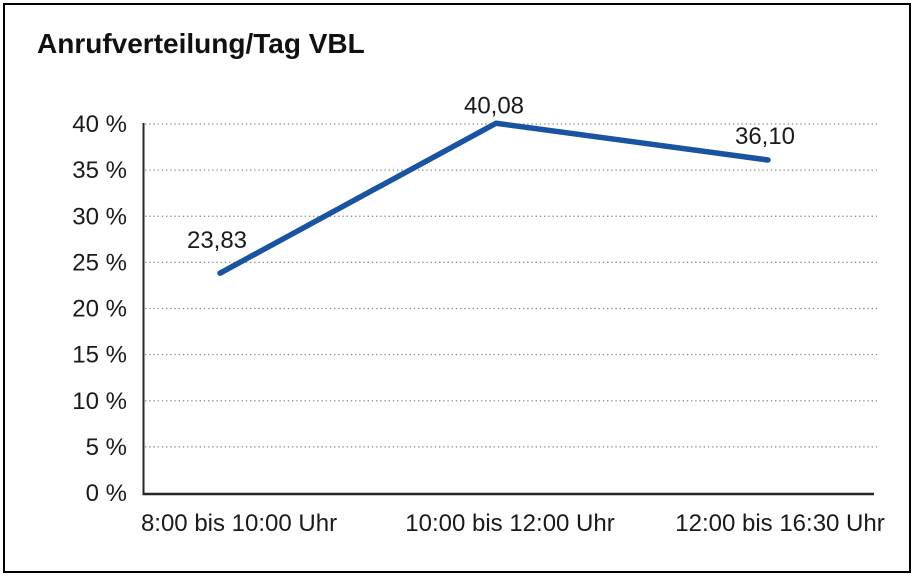 The height and width of the screenshot is (576, 915). I want to click on y-axis-tick-label: 20 %, so click(99, 309).